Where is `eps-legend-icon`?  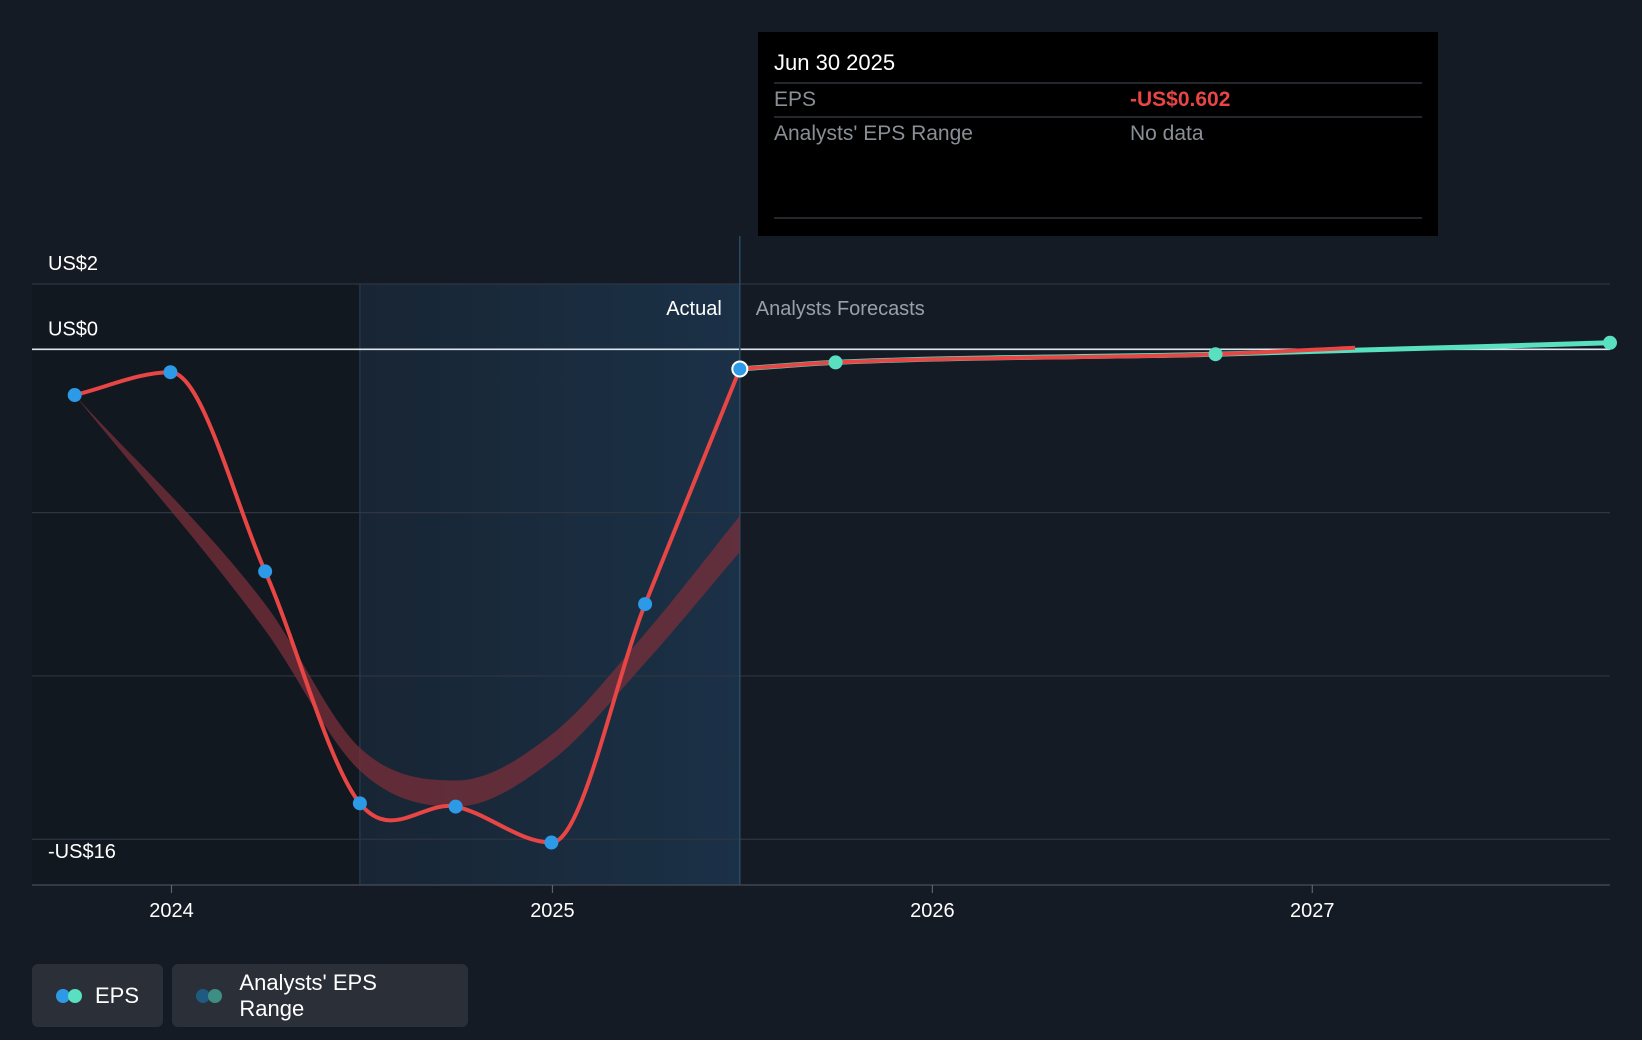
eps-legend-icon is located at coordinates (69, 996).